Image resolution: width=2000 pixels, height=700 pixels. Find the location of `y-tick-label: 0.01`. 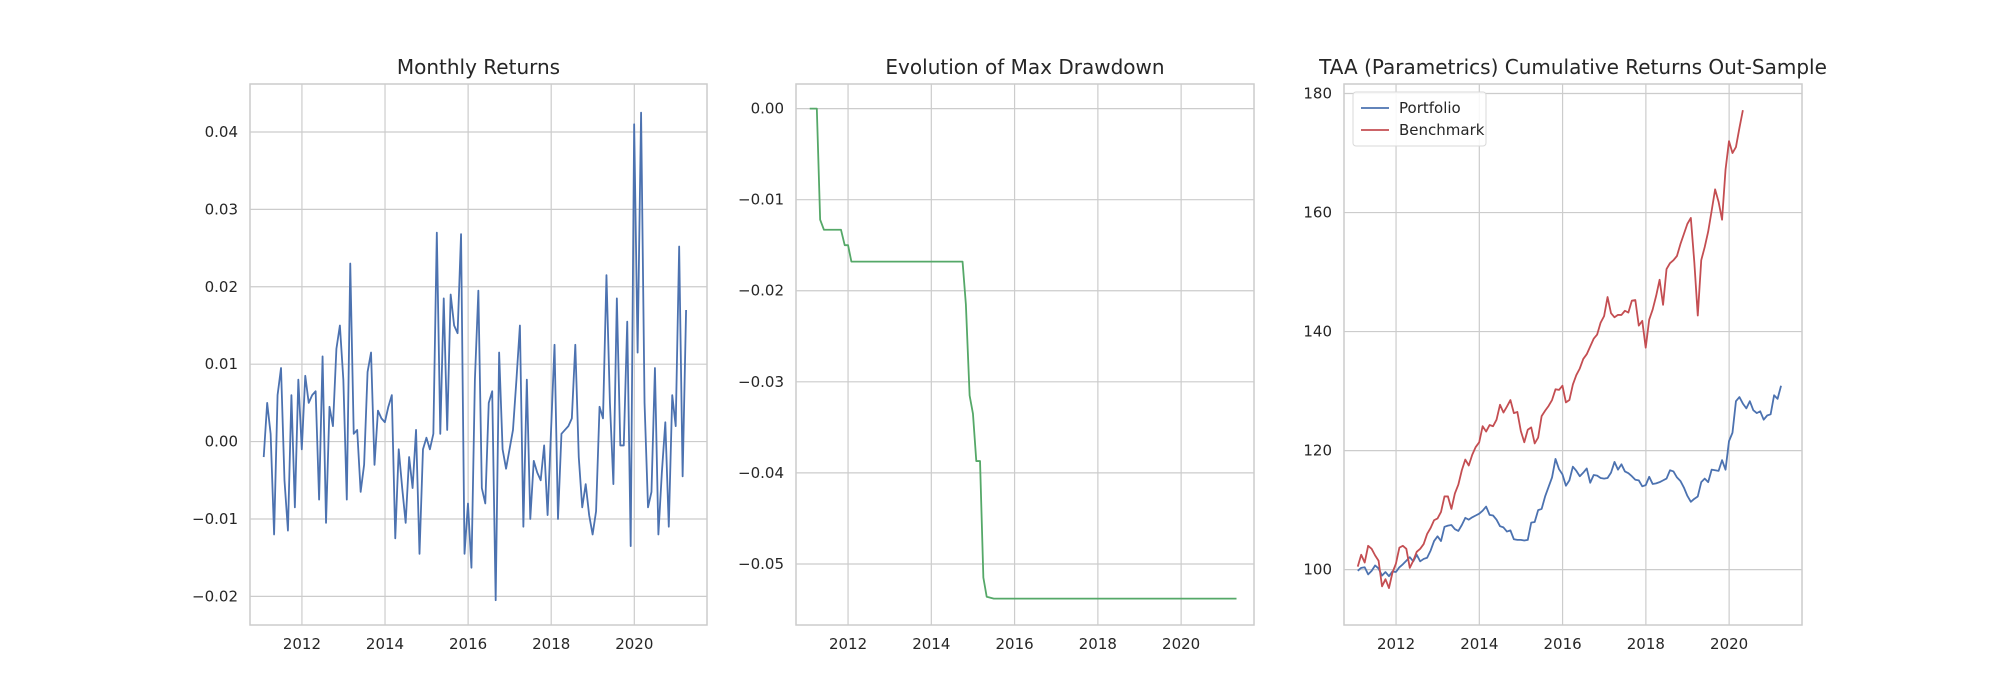

y-tick-label: 0.01 is located at coordinates (221, 364).